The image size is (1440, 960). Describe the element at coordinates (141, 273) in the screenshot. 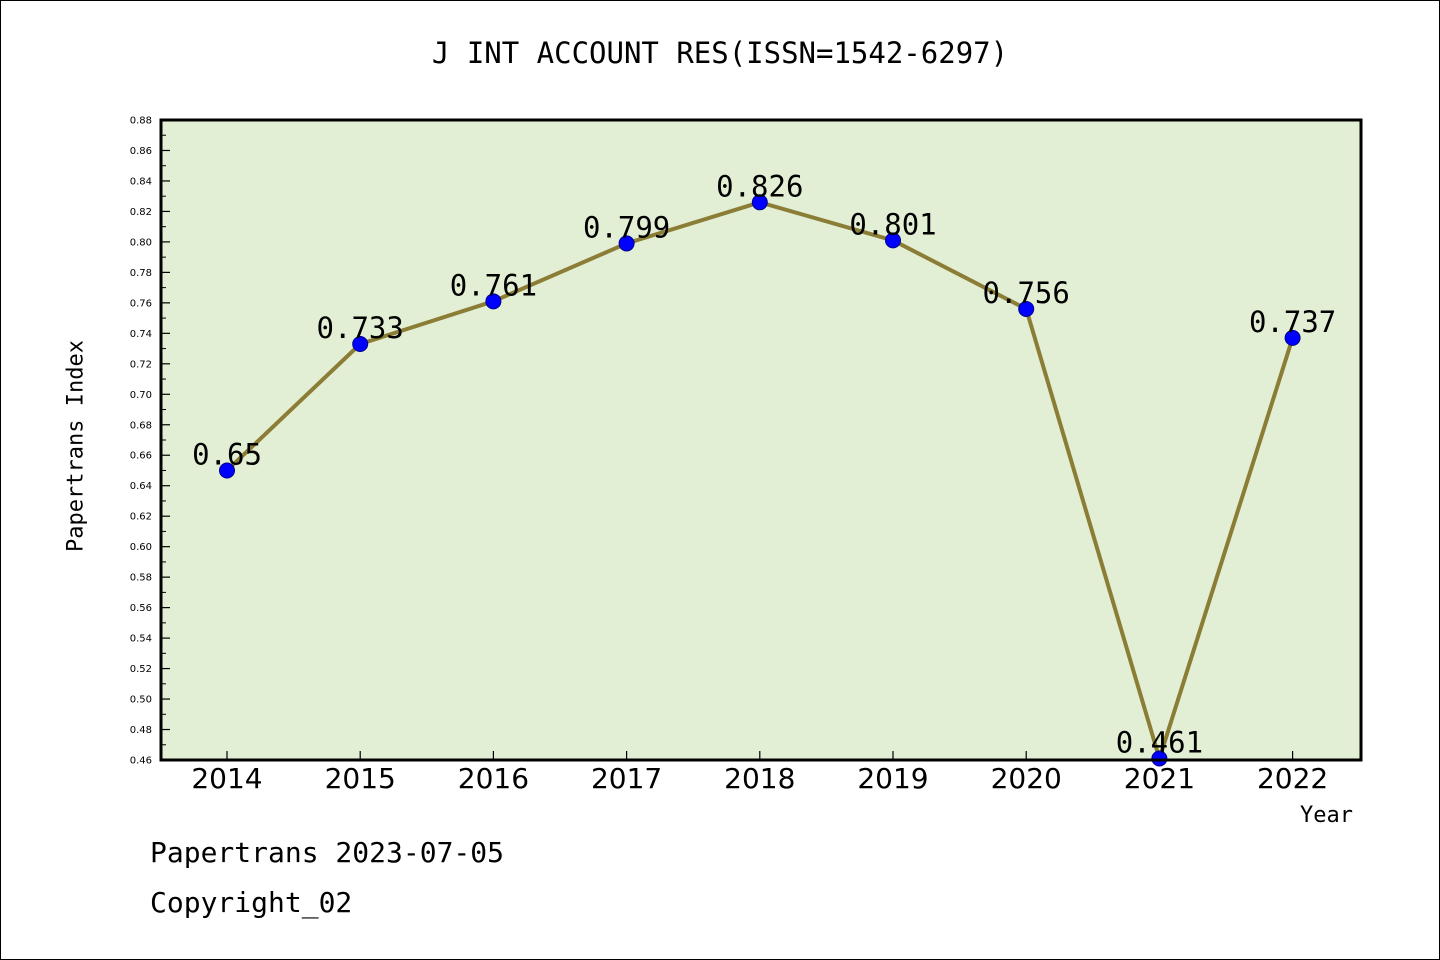

I see `y-tick-label: 0.78` at that location.